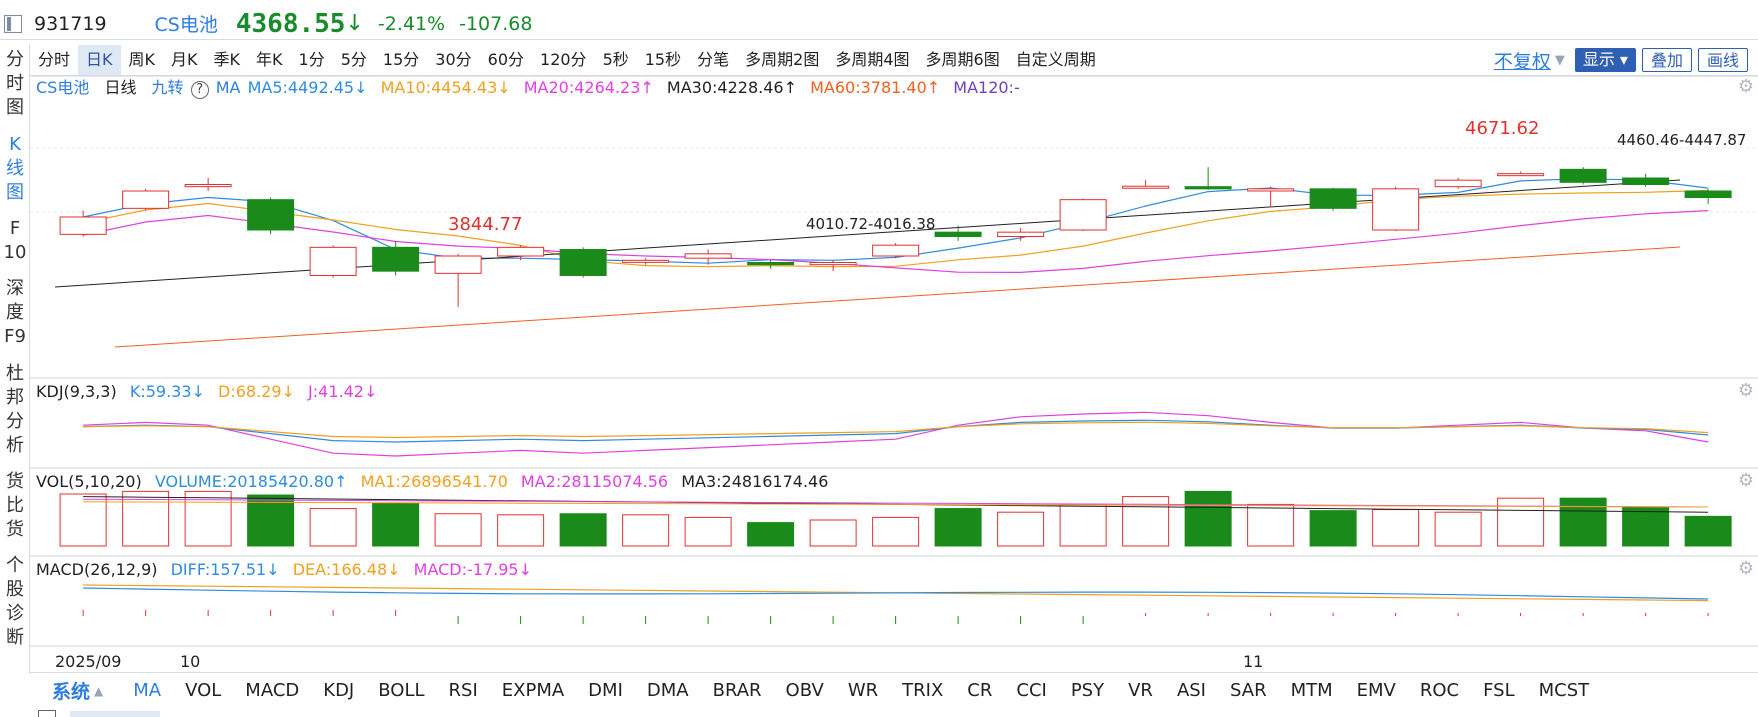 The width and height of the screenshot is (1758, 717). What do you see at coordinates (272, 690) in the screenshot?
I see `indicator-tab: MACD` at bounding box center [272, 690].